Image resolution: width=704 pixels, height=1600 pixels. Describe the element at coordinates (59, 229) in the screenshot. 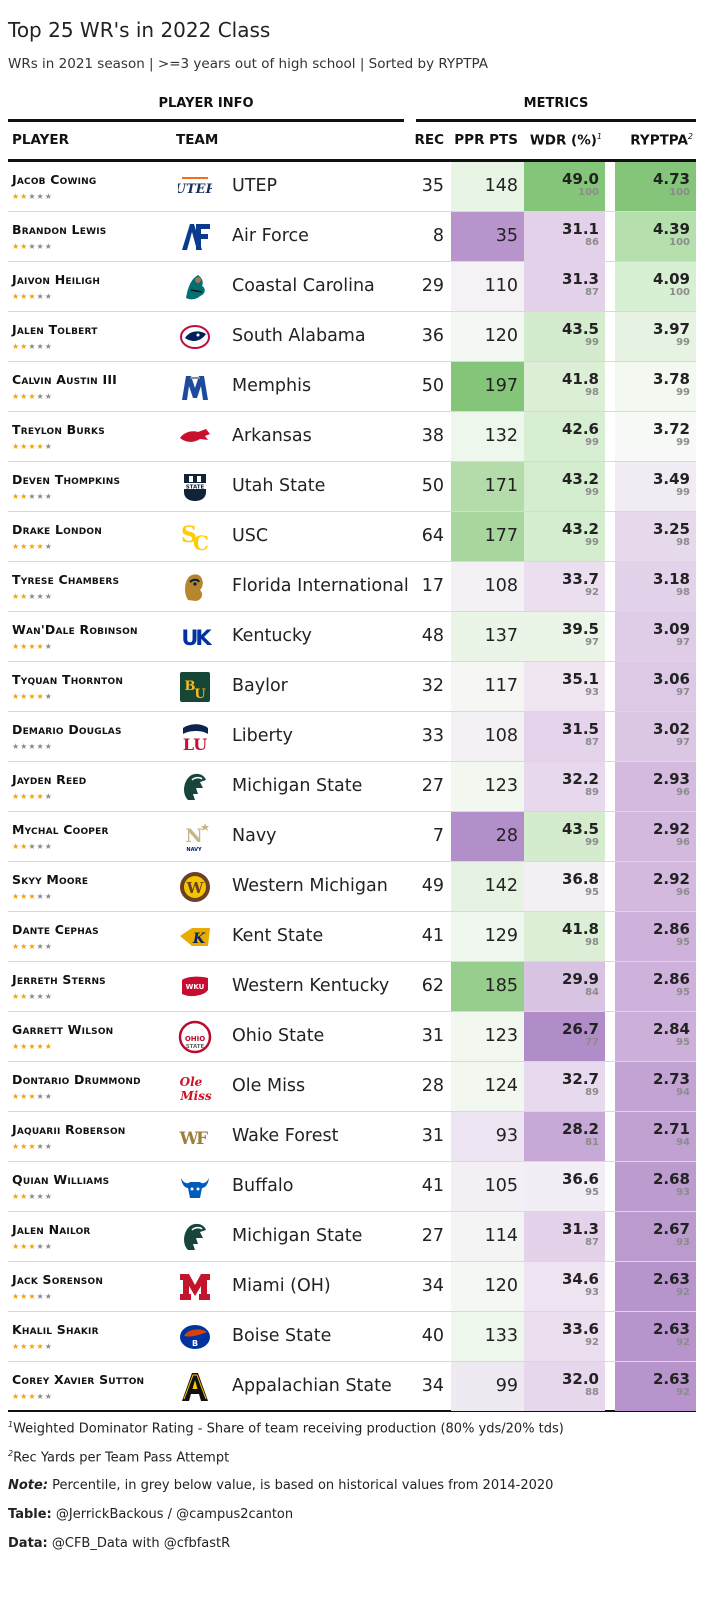

I see `player-name: Brandon Lewis` at that location.